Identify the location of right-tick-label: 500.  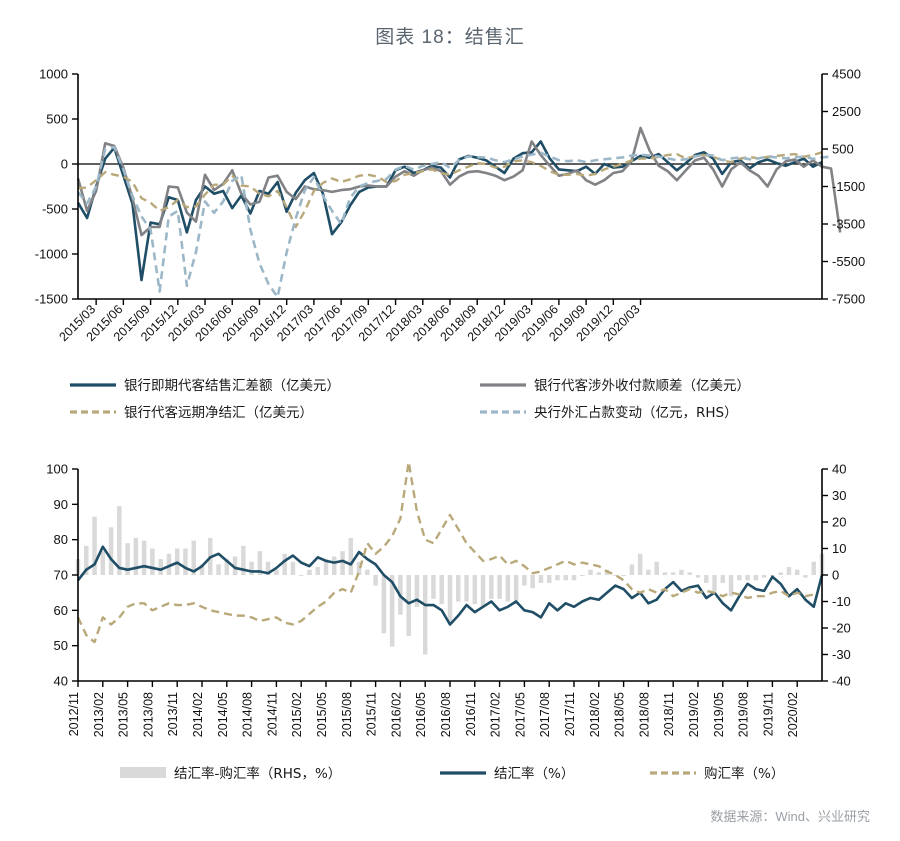
(843, 149).